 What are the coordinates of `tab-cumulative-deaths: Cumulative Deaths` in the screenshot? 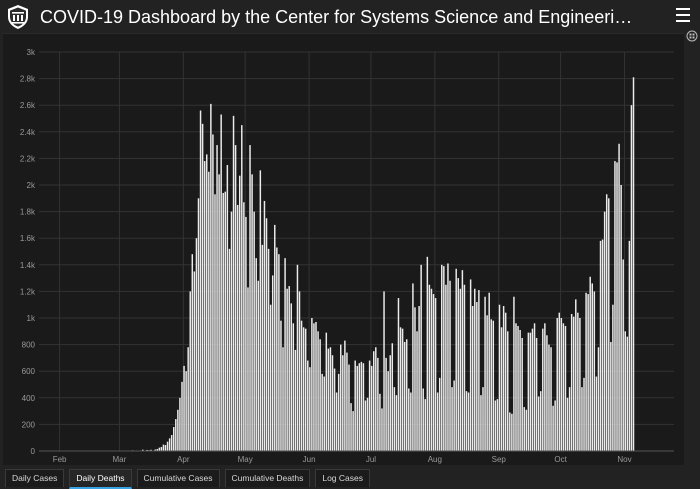 It's located at (267, 478).